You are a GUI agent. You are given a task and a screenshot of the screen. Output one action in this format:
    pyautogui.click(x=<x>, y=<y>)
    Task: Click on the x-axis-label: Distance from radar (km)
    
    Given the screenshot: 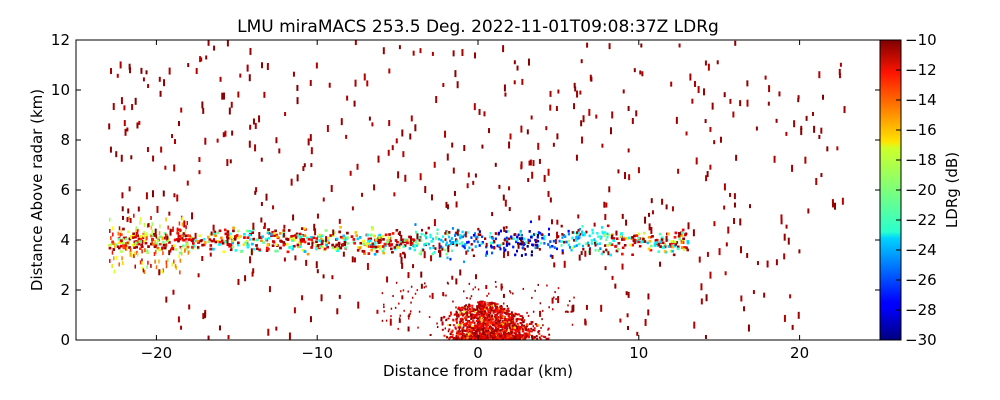 What is the action you would take?
    pyautogui.click(x=478, y=371)
    